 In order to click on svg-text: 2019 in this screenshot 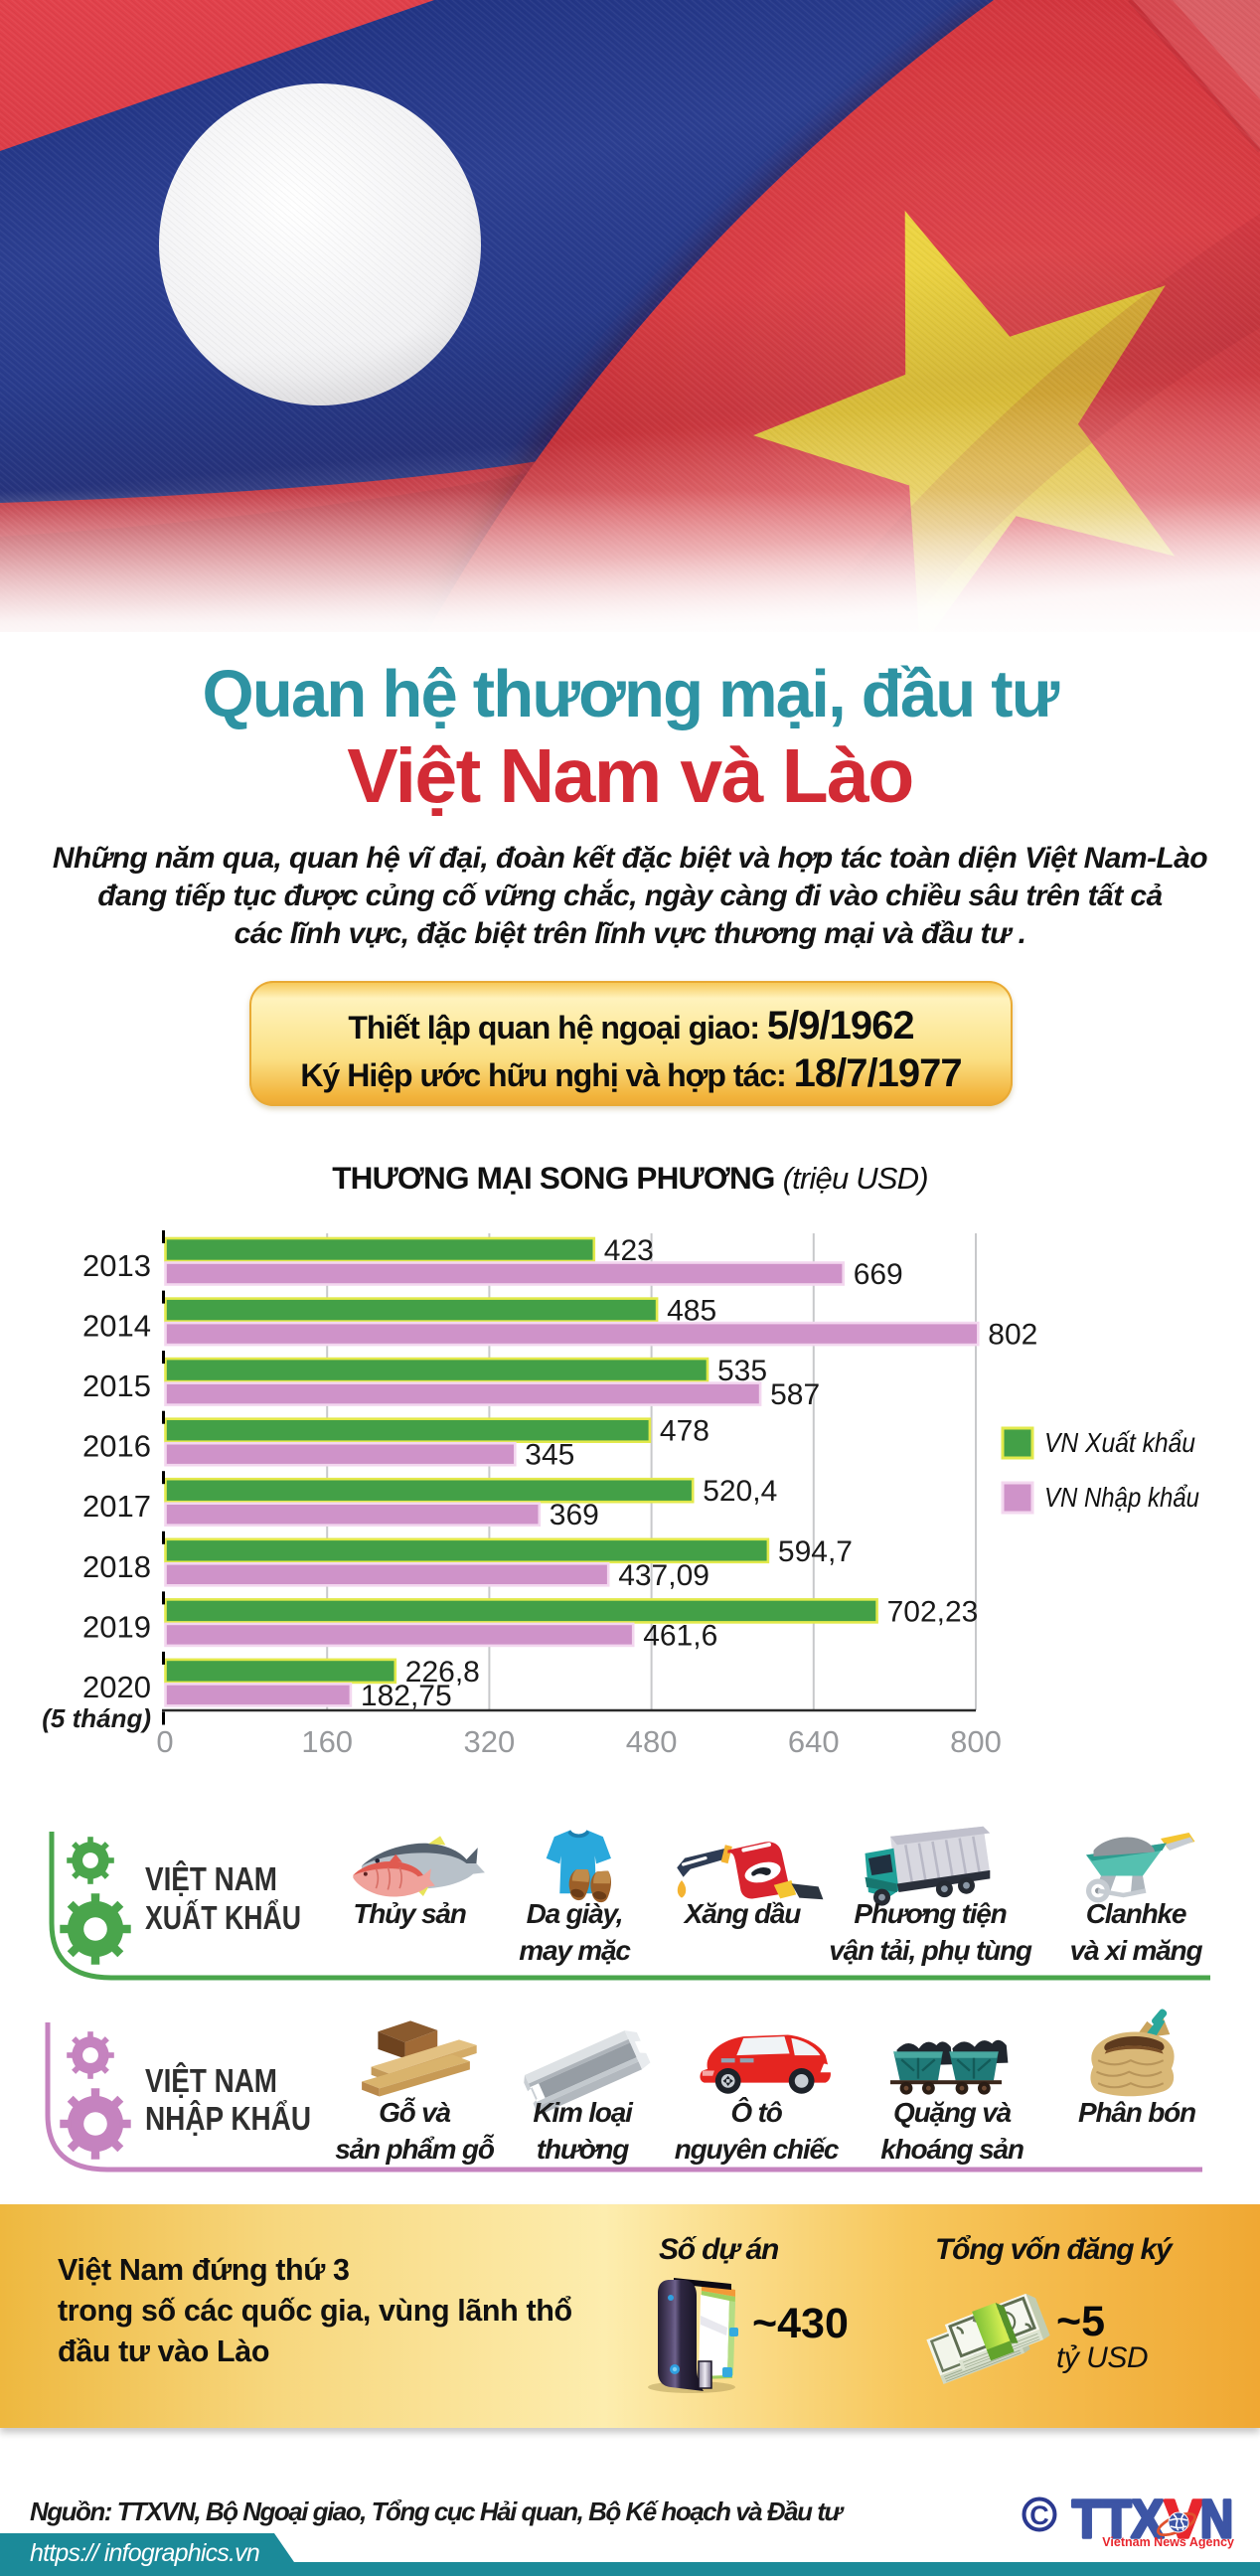, I will do `click(116, 1626)`.